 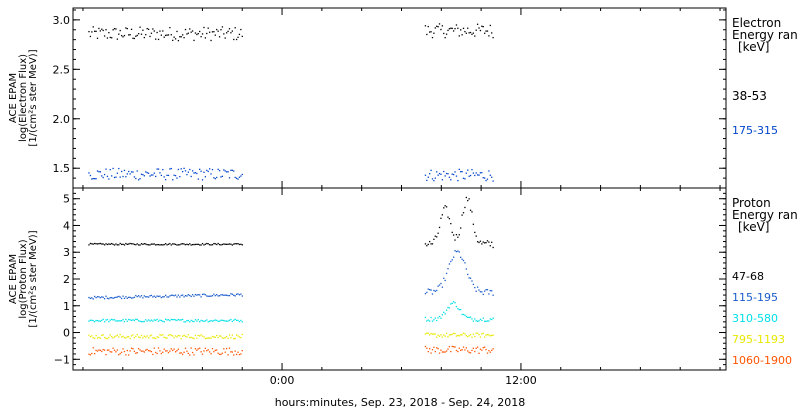 I want to click on y-axis-label: log(Proton Flux), so click(x=23, y=278).